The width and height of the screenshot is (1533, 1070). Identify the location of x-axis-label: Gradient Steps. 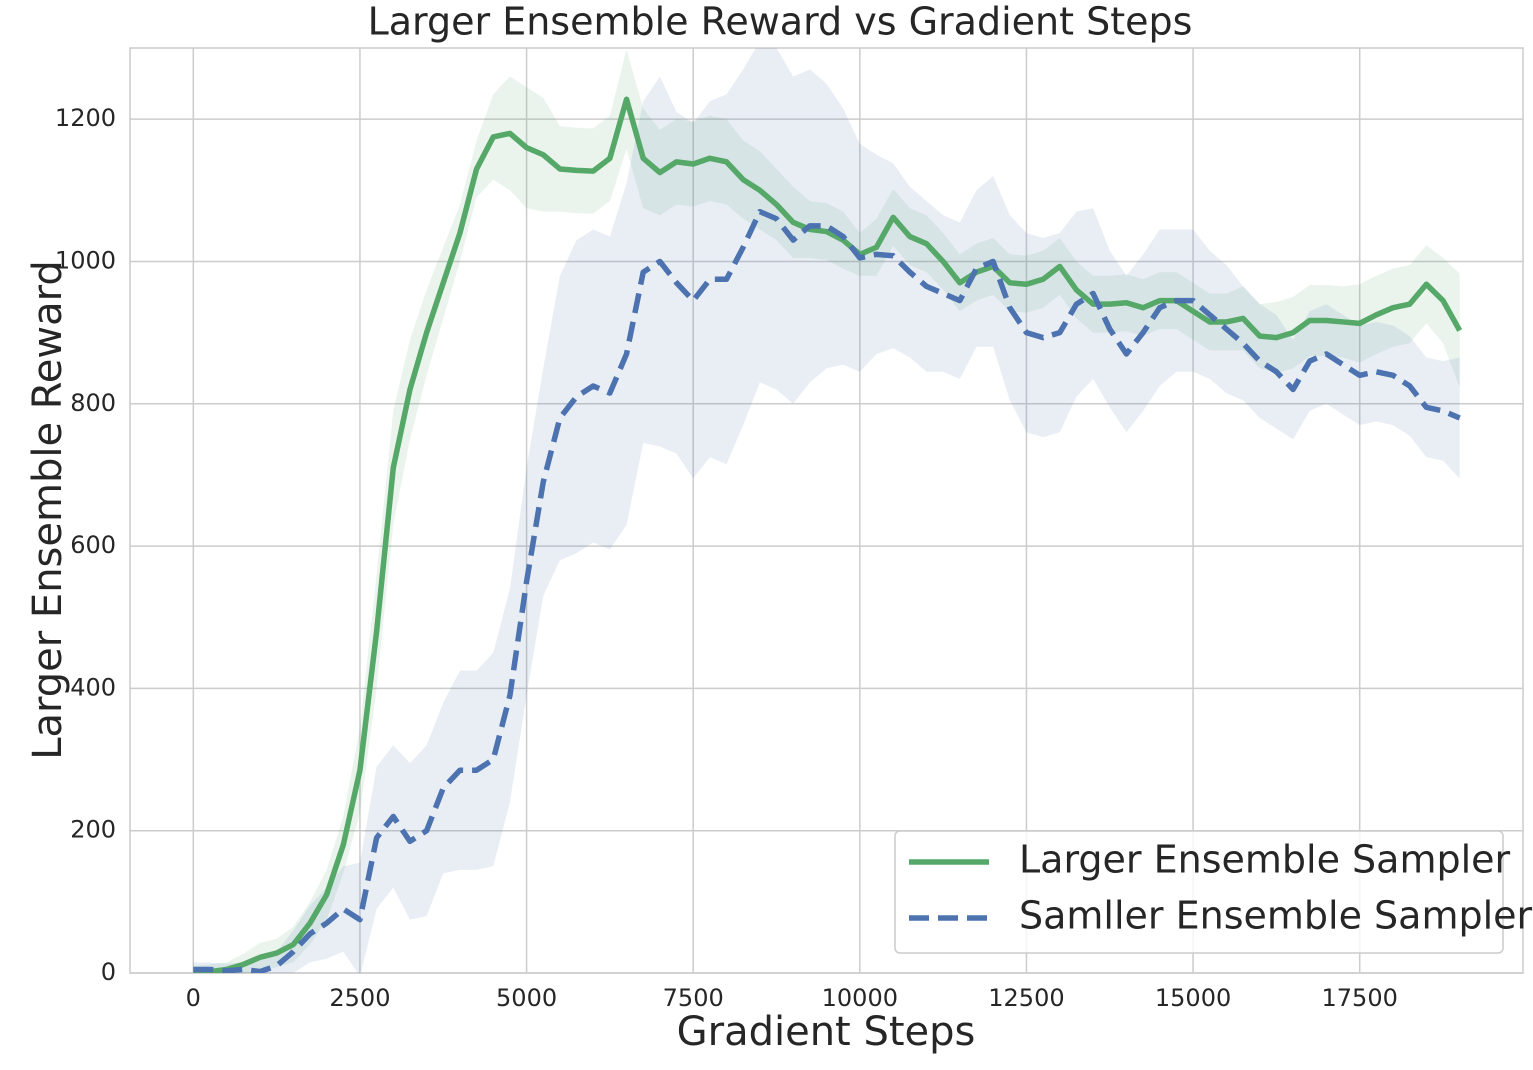
(826, 1032).